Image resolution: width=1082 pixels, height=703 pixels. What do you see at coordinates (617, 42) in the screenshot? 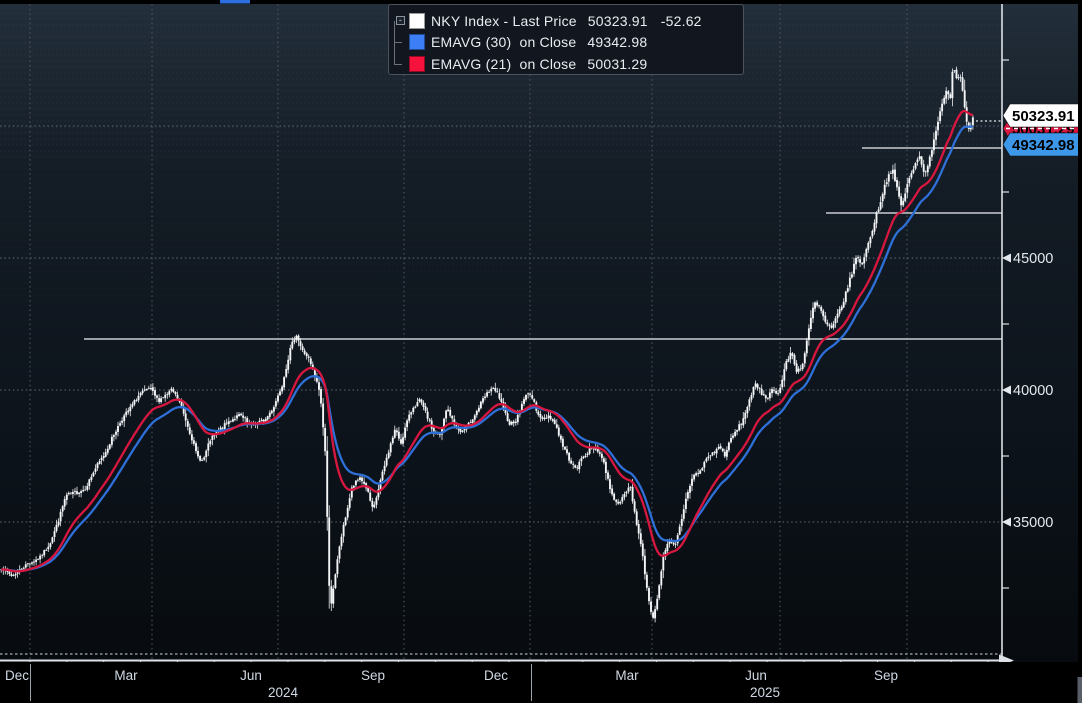
I see `legend-value: 49342.98` at bounding box center [617, 42].